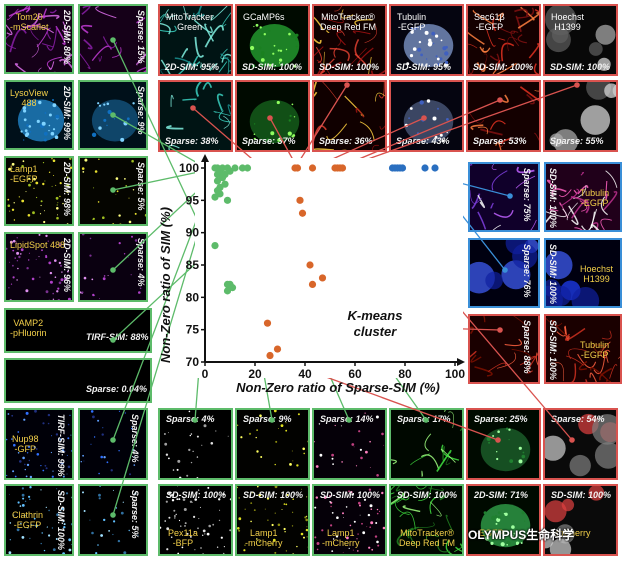 The height and width of the screenshot is (561, 628). Describe the element at coordinates (504, 197) in the screenshot. I see `right-sparse-panel: Sparse: 75%` at that location.